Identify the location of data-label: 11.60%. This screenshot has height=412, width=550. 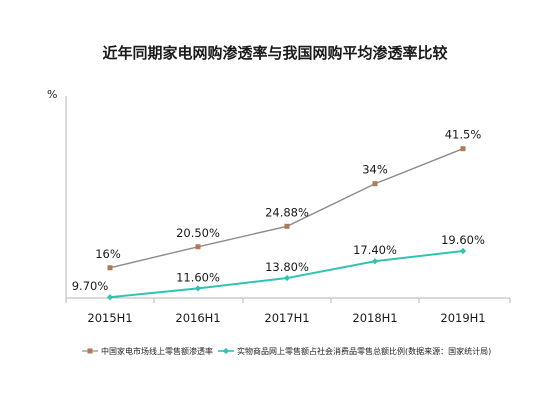
(198, 277).